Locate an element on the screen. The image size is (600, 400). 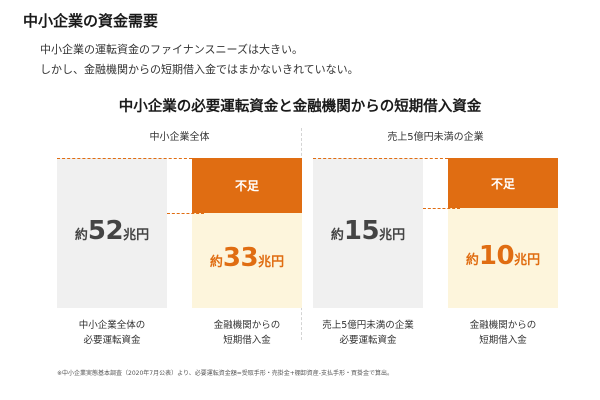
loan-value-label: 約10兆円 is located at coordinates (503, 256).